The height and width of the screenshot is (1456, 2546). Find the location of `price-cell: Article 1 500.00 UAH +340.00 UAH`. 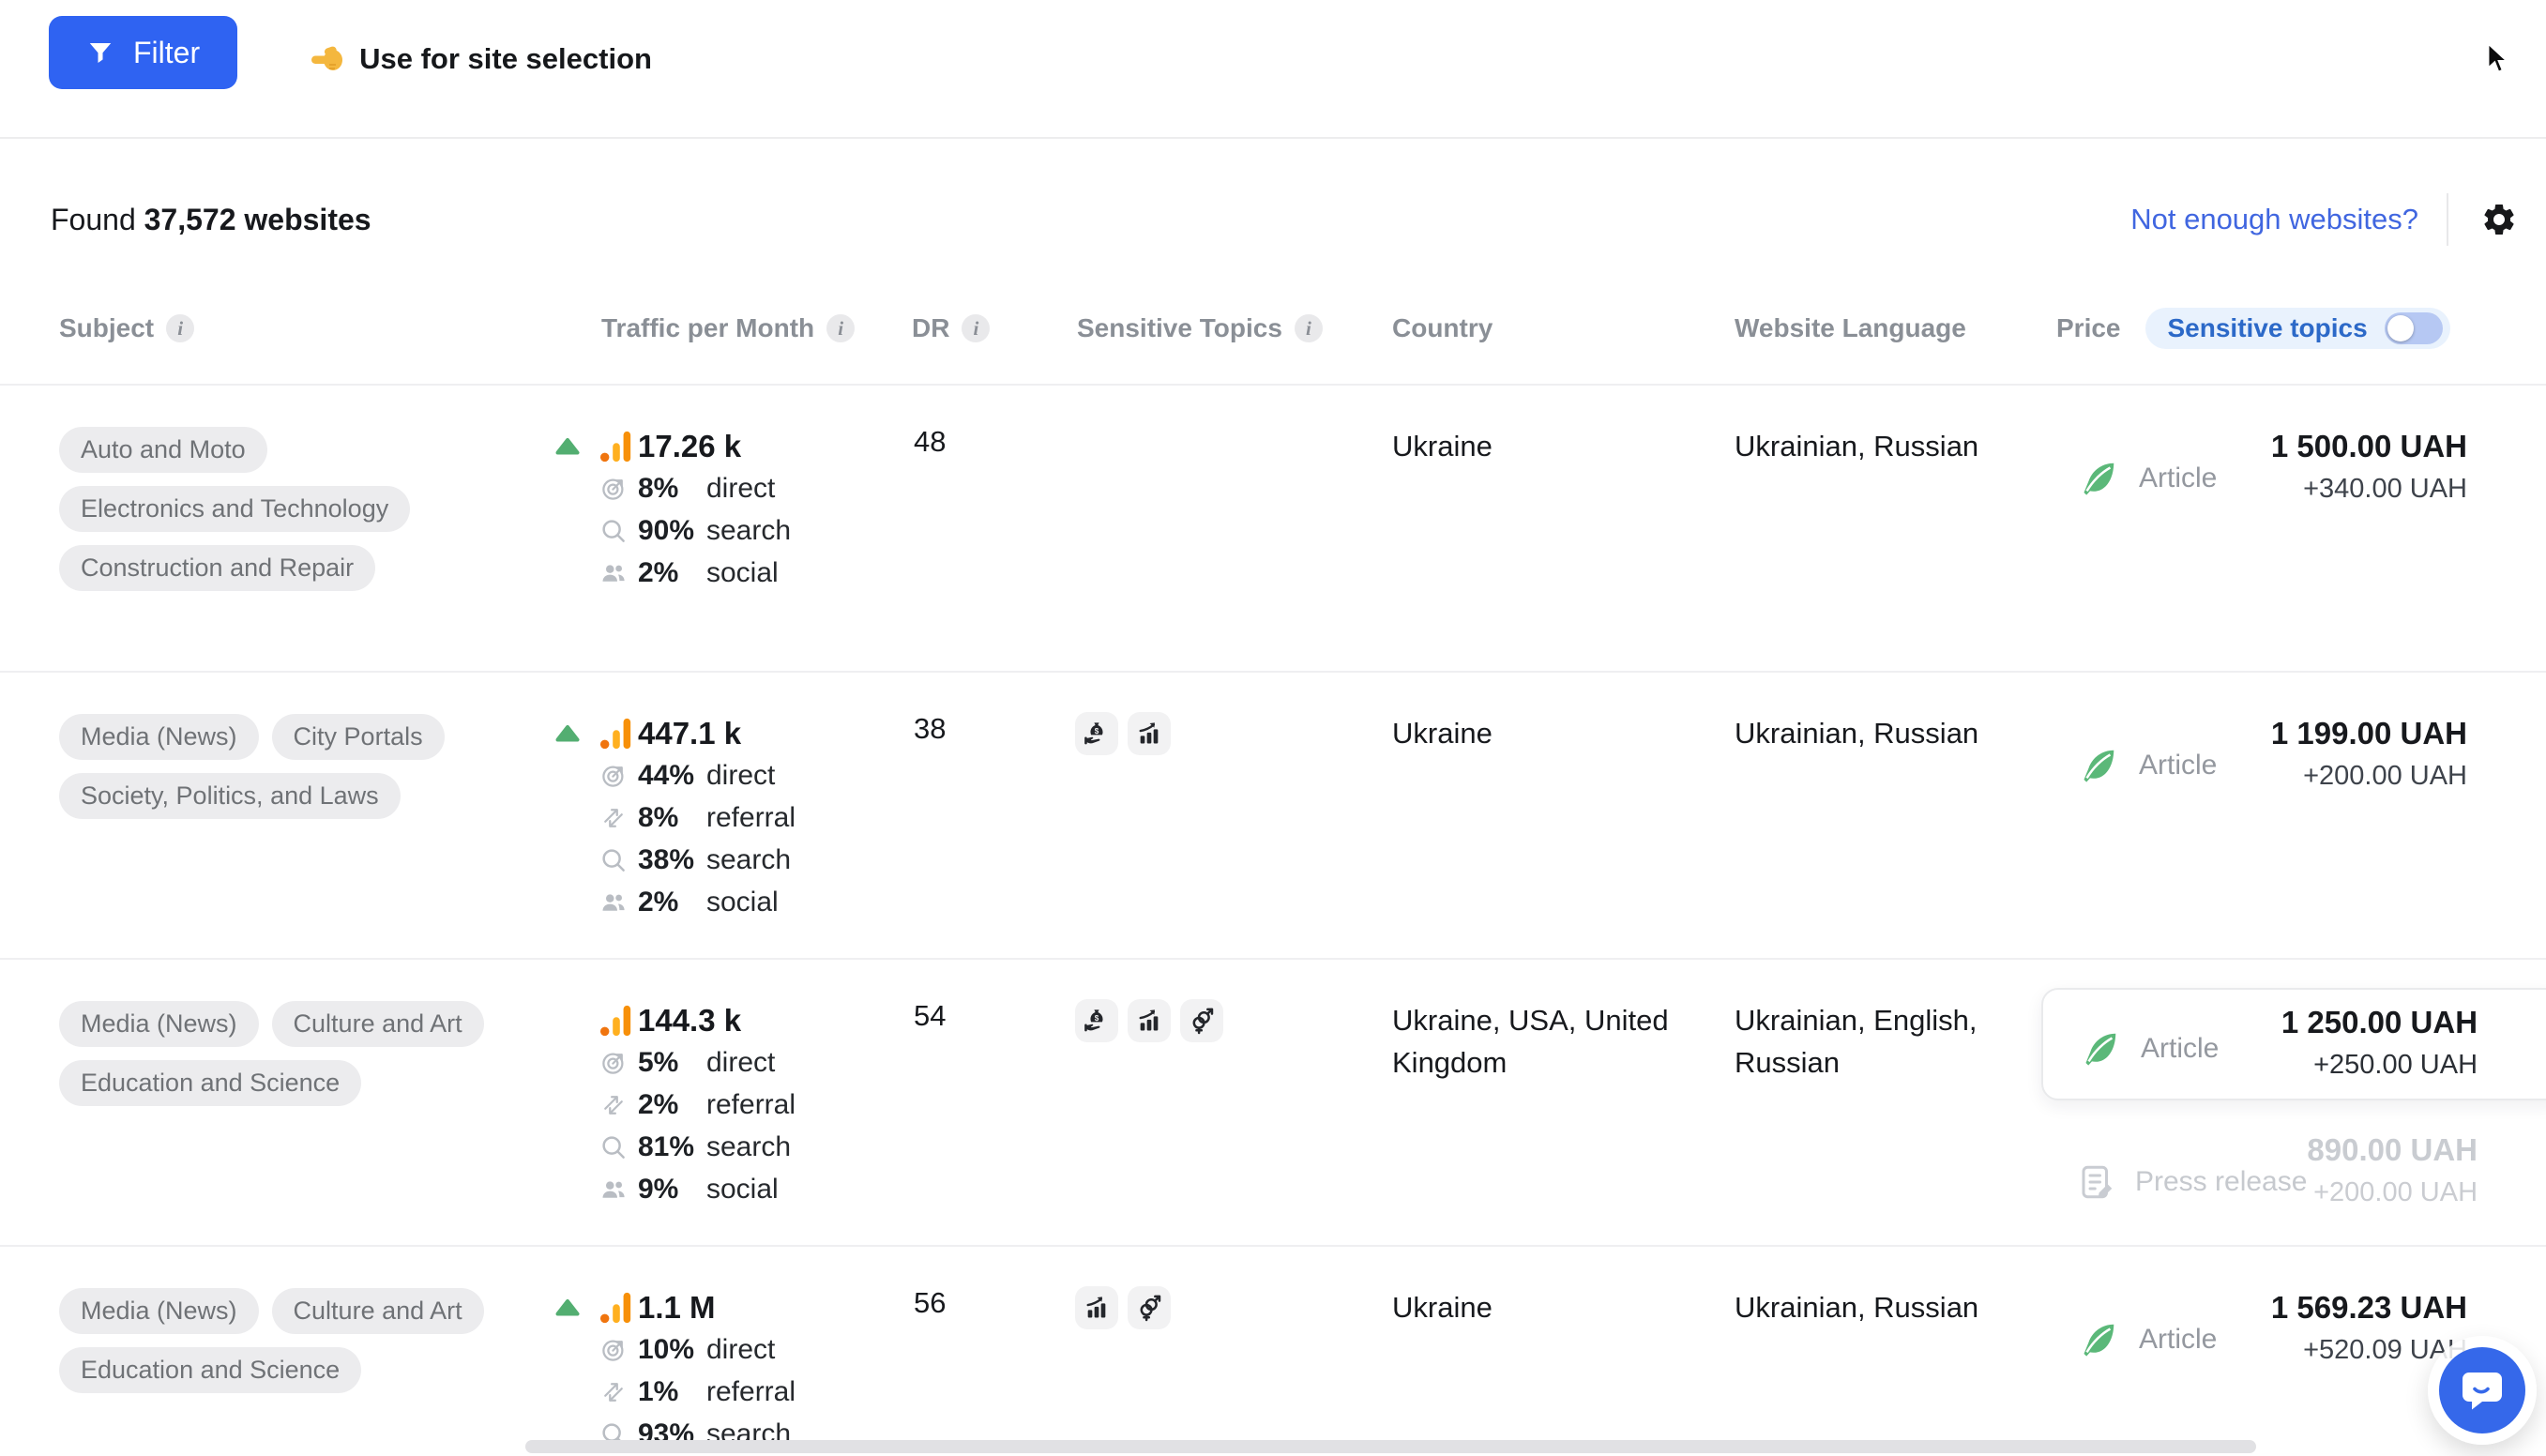

price-cell: Article 1 500.00 UAH +340.00 UAH is located at coordinates (2254, 548).